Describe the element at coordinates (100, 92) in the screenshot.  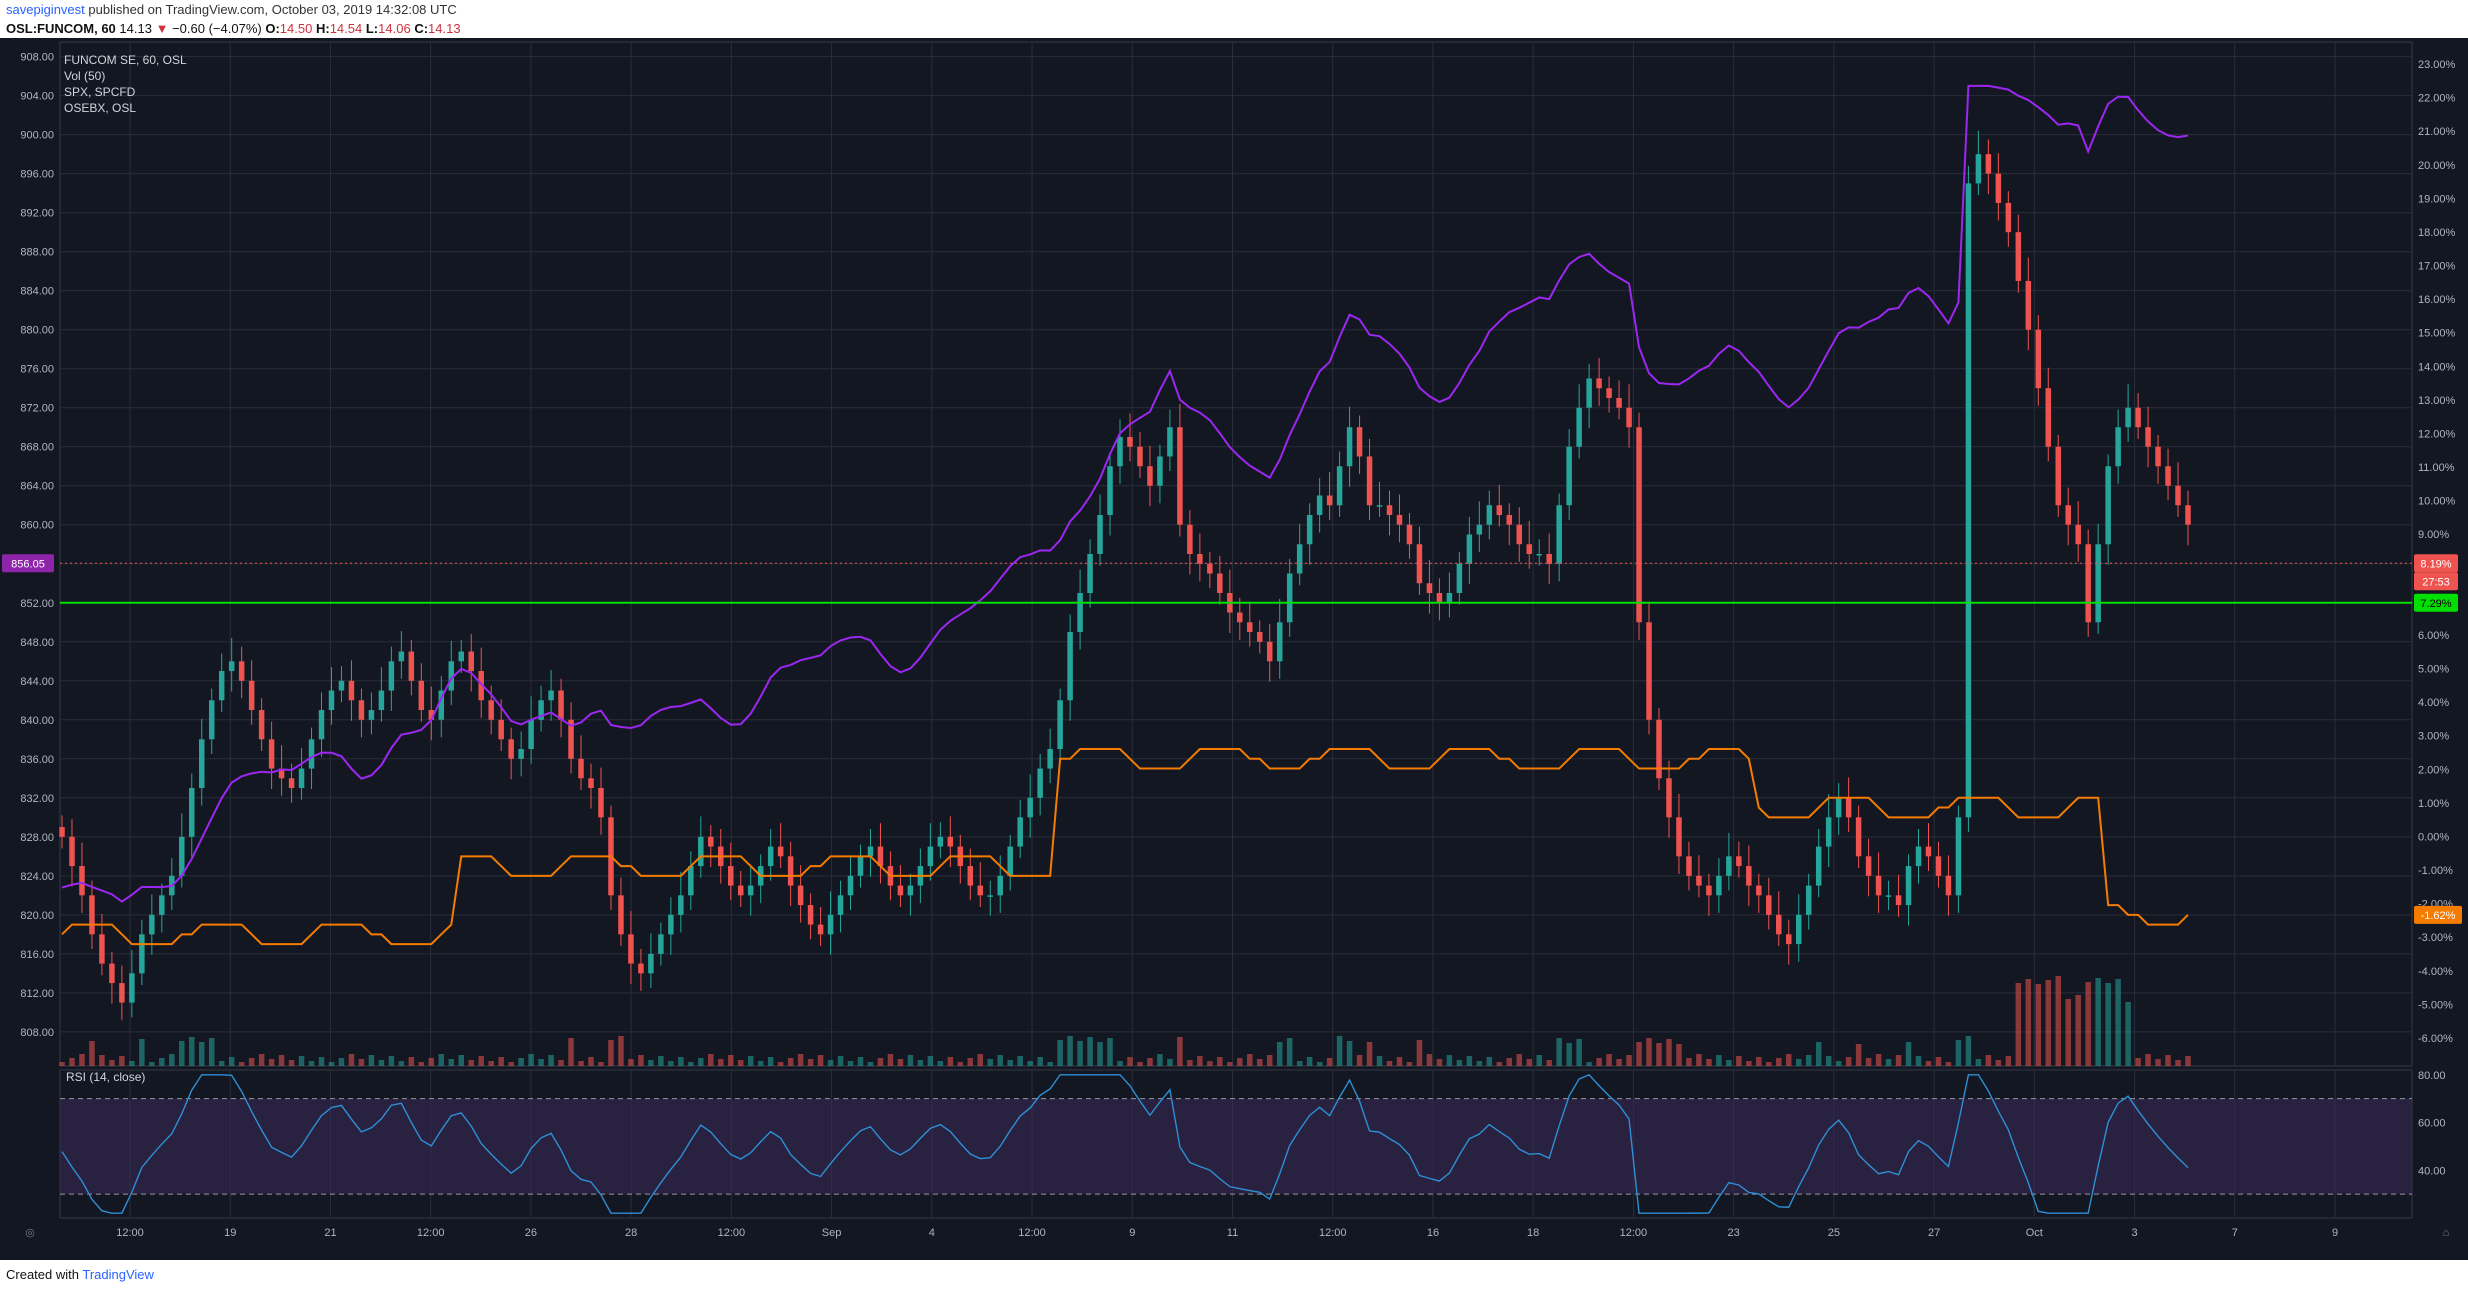
I see `legend-spx: SPX, SPCFD` at that location.